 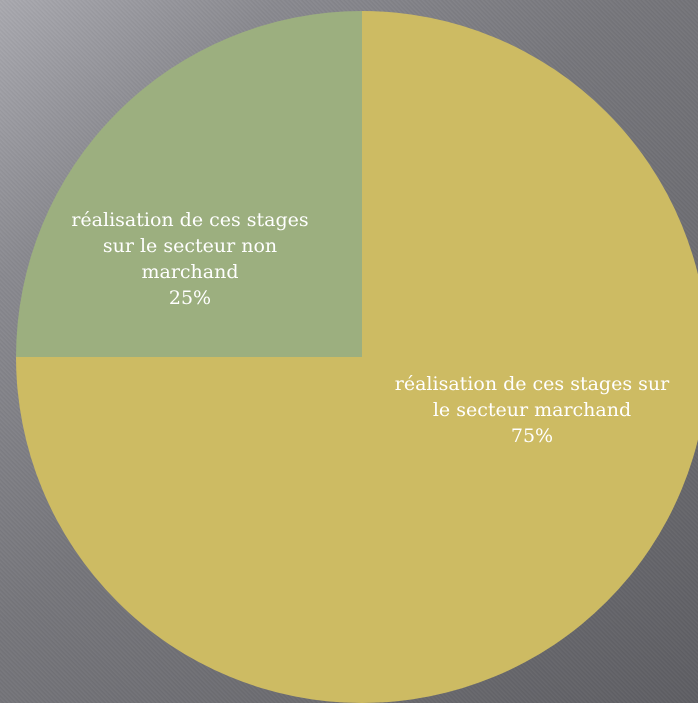 What do you see at coordinates (532, 436) in the screenshot?
I see `slice-percent-label: 75%` at bounding box center [532, 436].